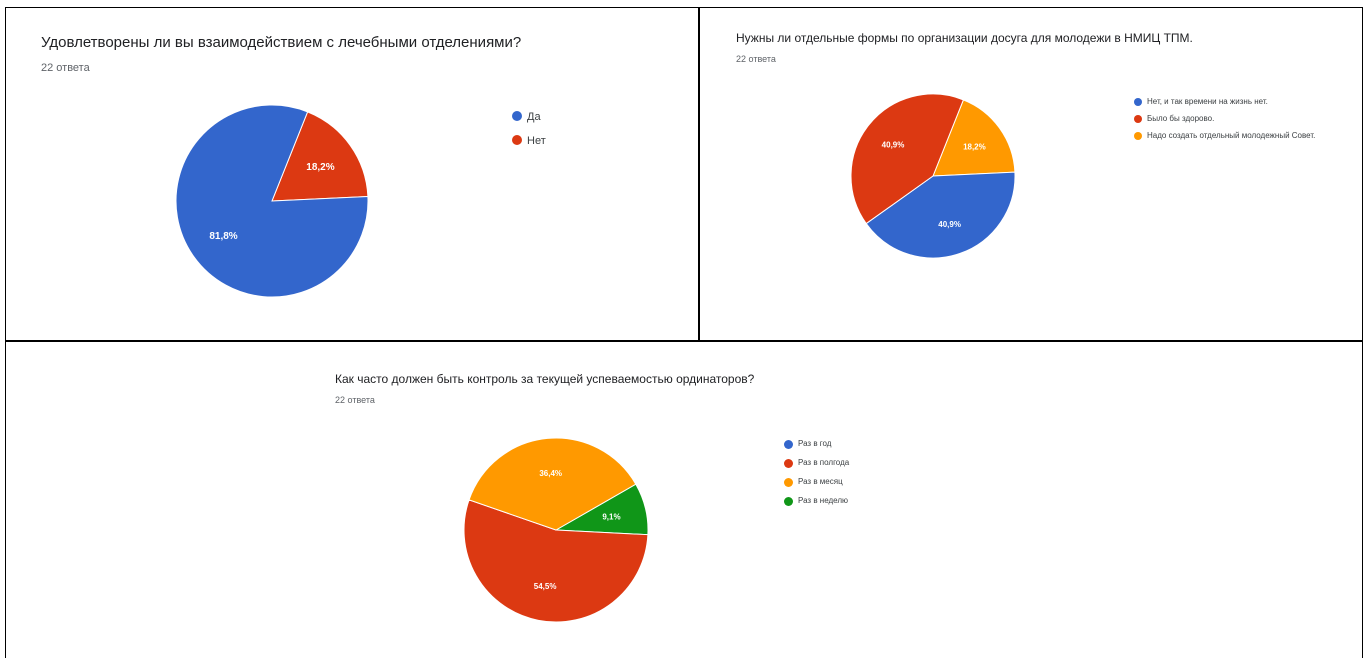 Image resolution: width=1368 pixels, height=658 pixels. I want to click on pie-chart: 18,2% 40,9% 40,9%, so click(933, 176).